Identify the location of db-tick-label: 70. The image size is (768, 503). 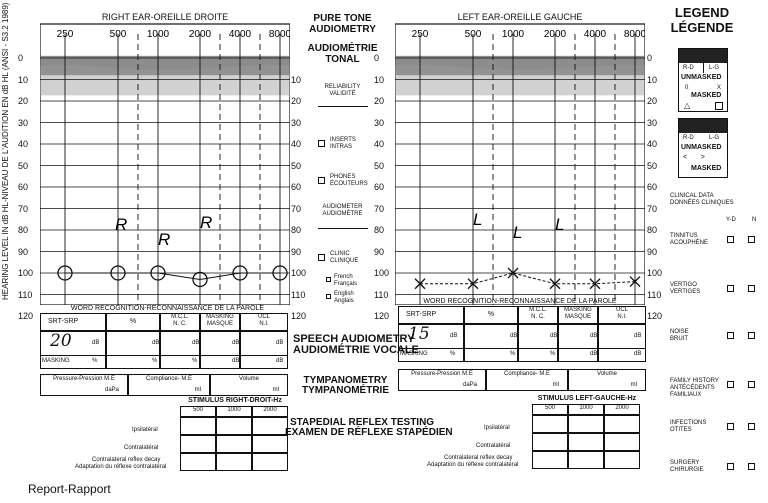
(652, 208).